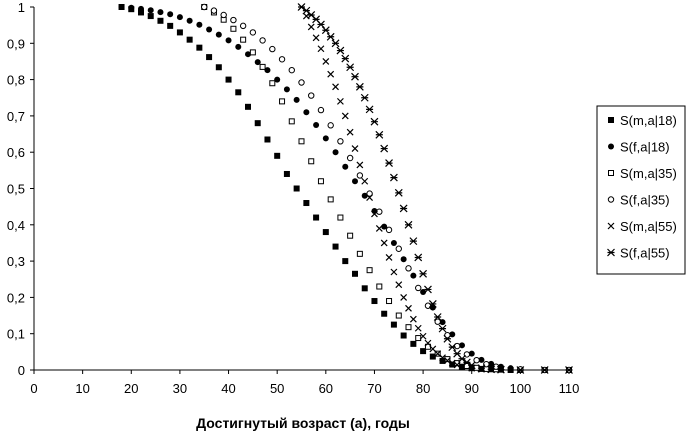 This screenshot has width=693, height=433. Describe the element at coordinates (648, 226) in the screenshot. I see `legend-label: S(m,a|55)` at that location.